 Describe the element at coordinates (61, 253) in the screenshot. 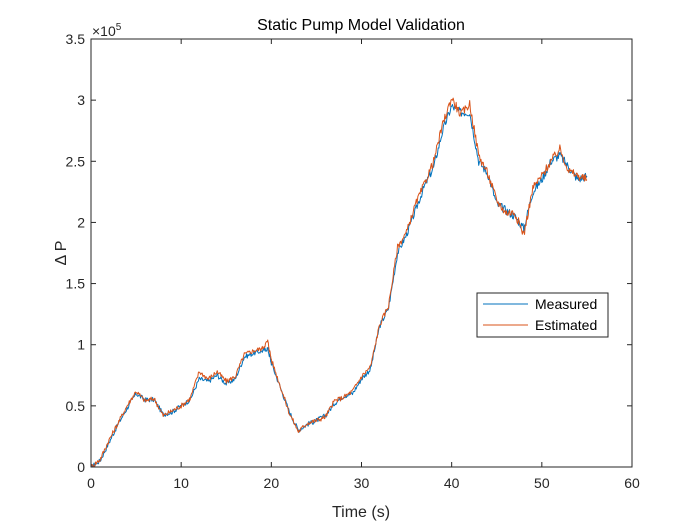

I see `y-axis-label: Δ P` at that location.